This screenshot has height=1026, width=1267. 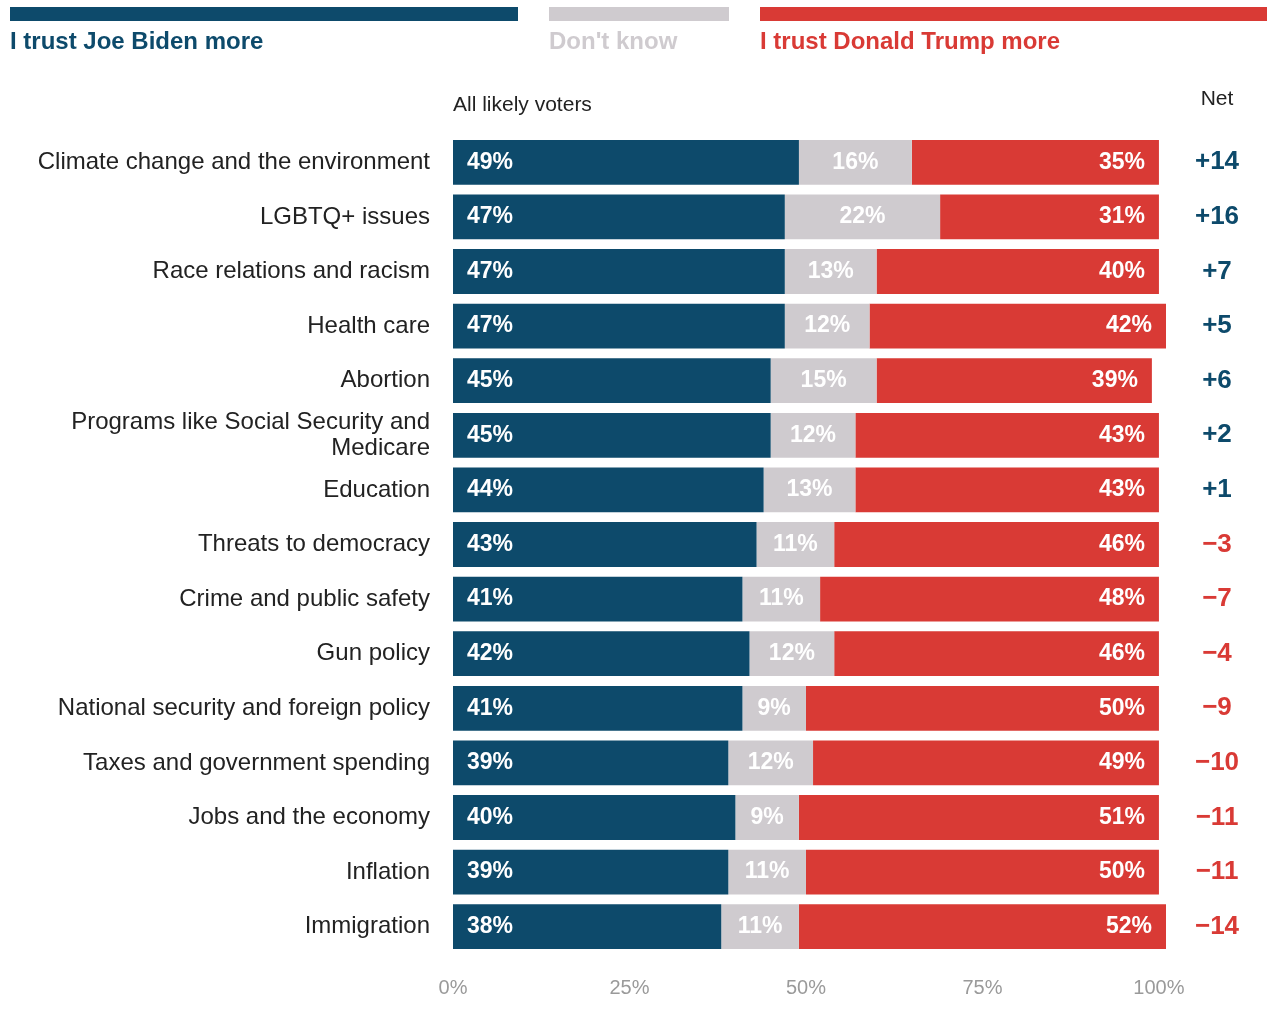 I want to click on text: +6, so click(x=1217, y=378).